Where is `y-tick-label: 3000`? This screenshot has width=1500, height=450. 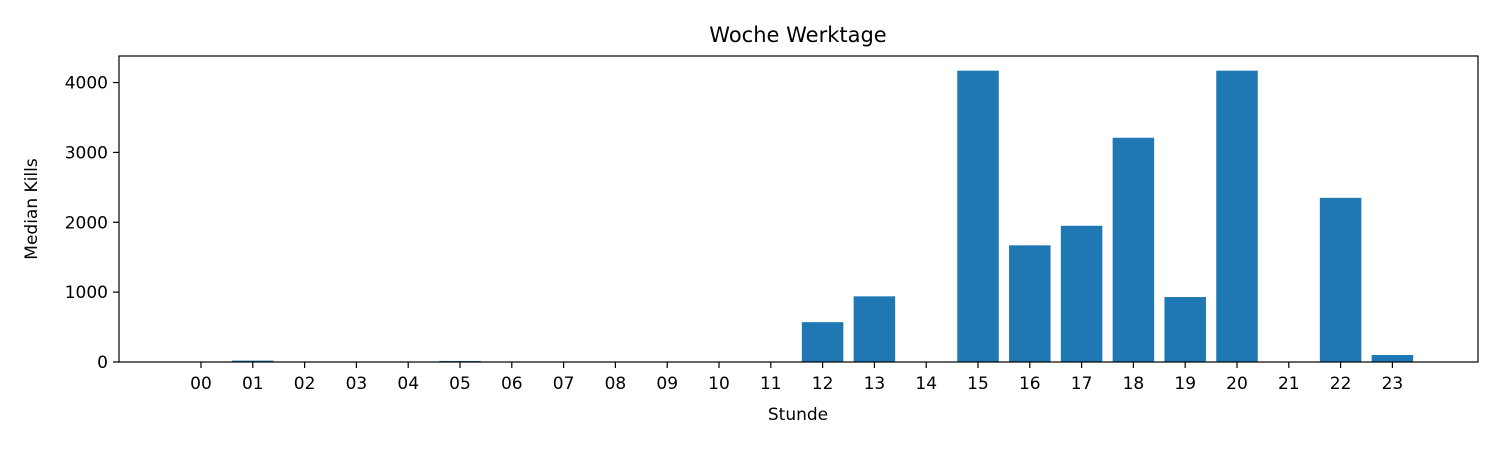 y-tick-label: 3000 is located at coordinates (86, 153).